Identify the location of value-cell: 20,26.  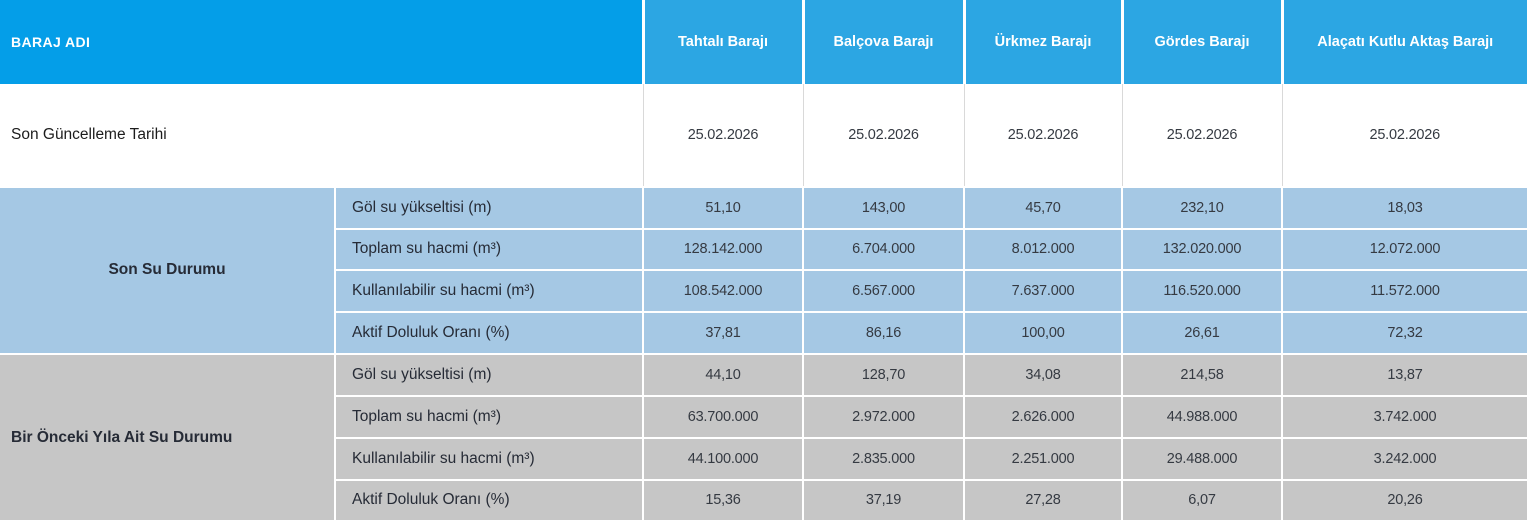
(1404, 499).